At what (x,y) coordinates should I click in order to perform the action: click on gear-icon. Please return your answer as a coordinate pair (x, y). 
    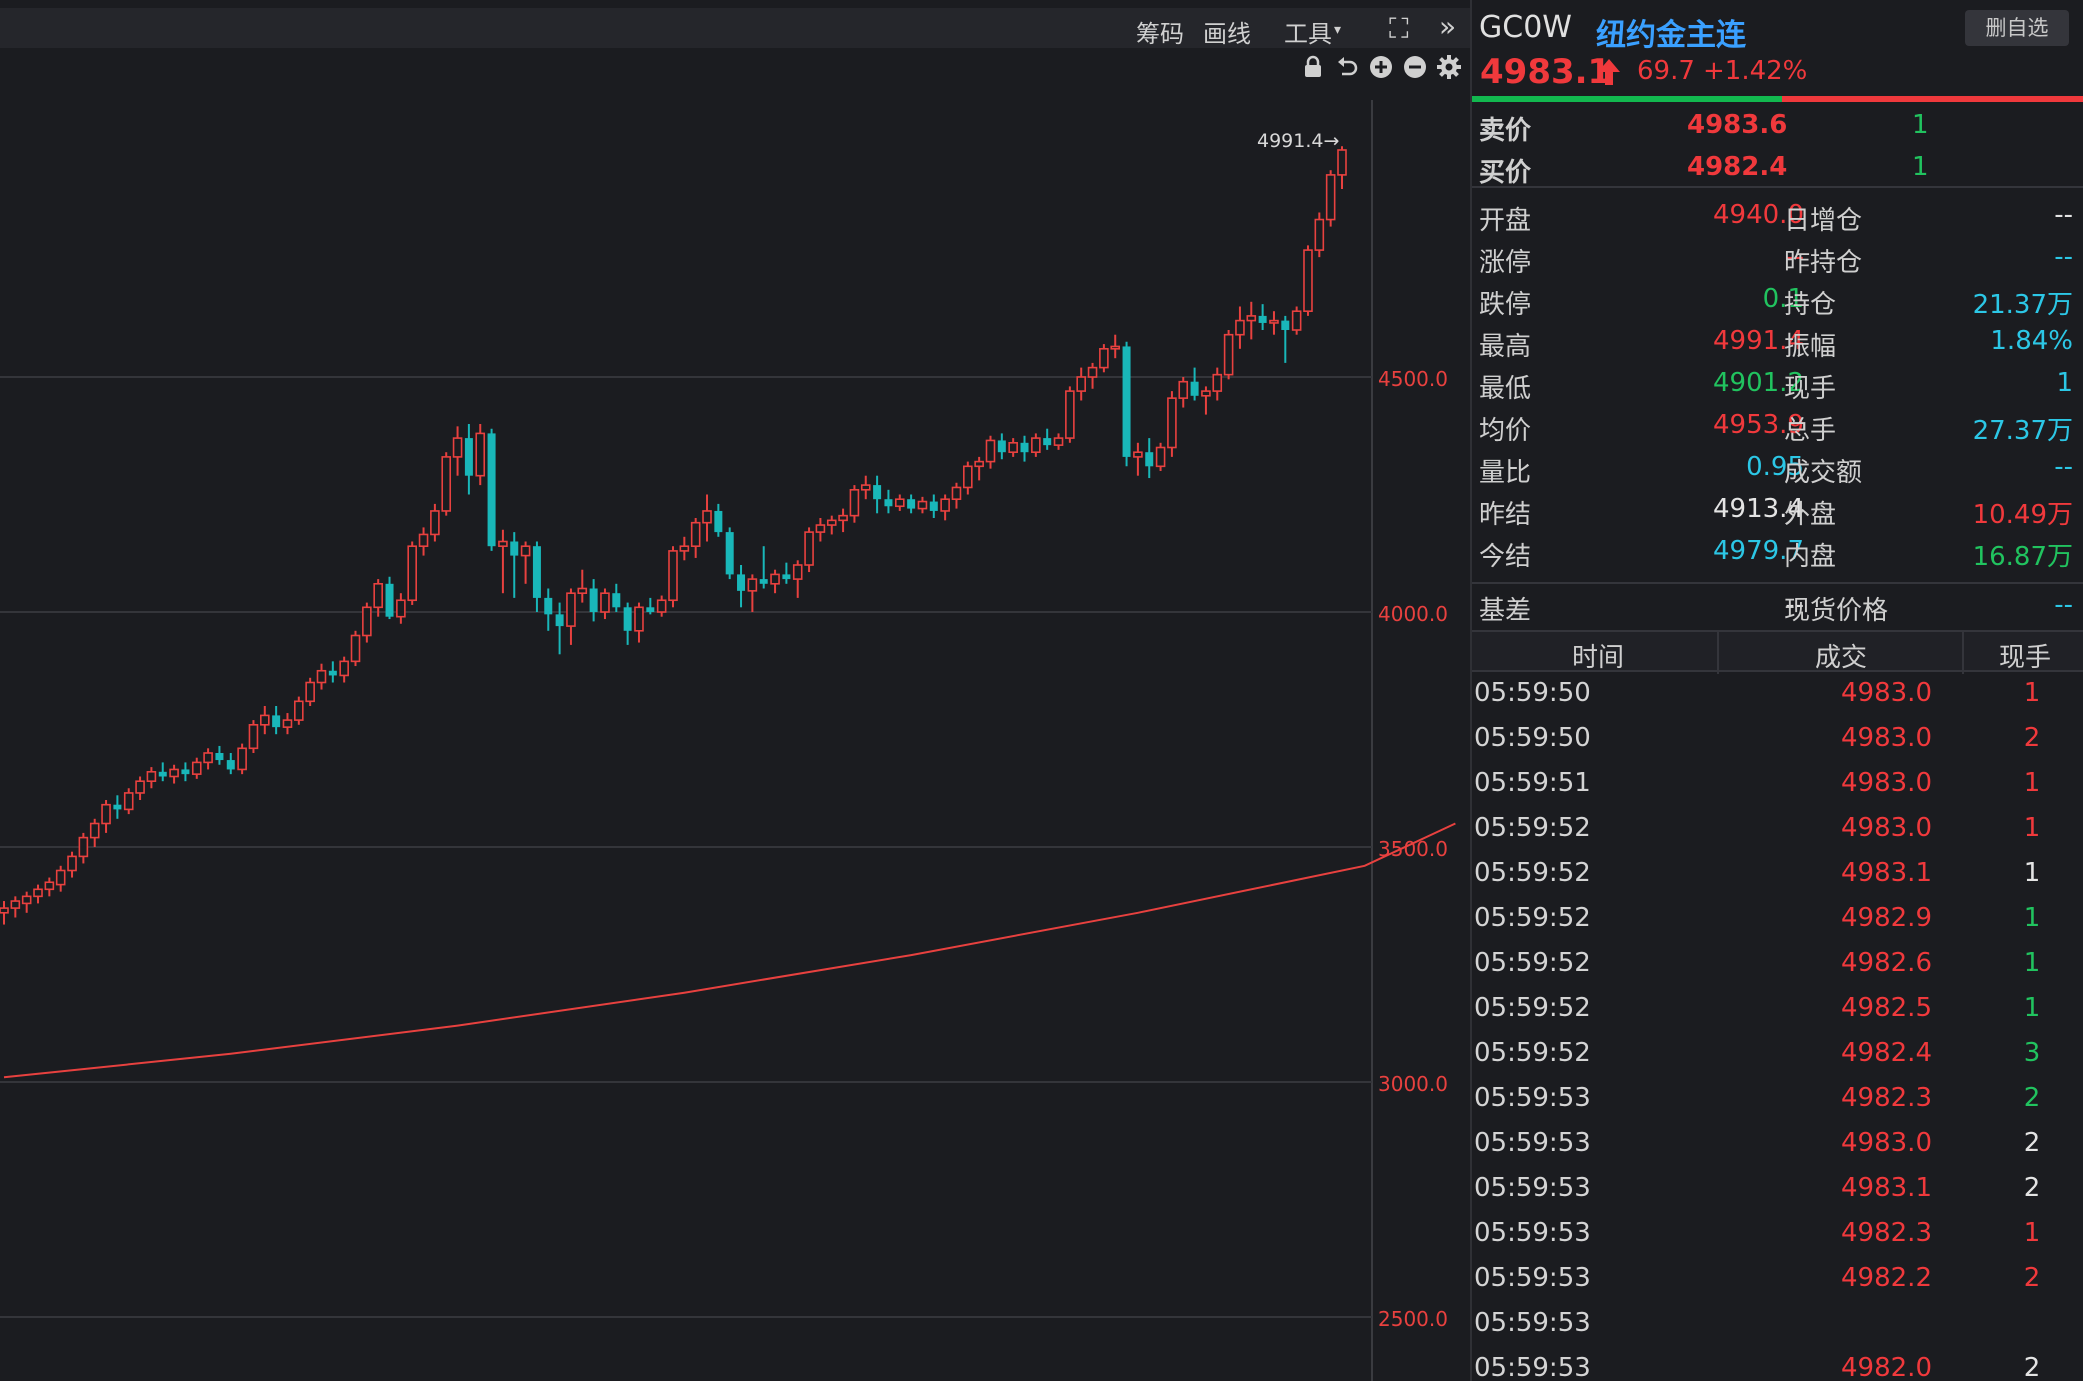
    Looking at the image, I should click on (1449, 67).